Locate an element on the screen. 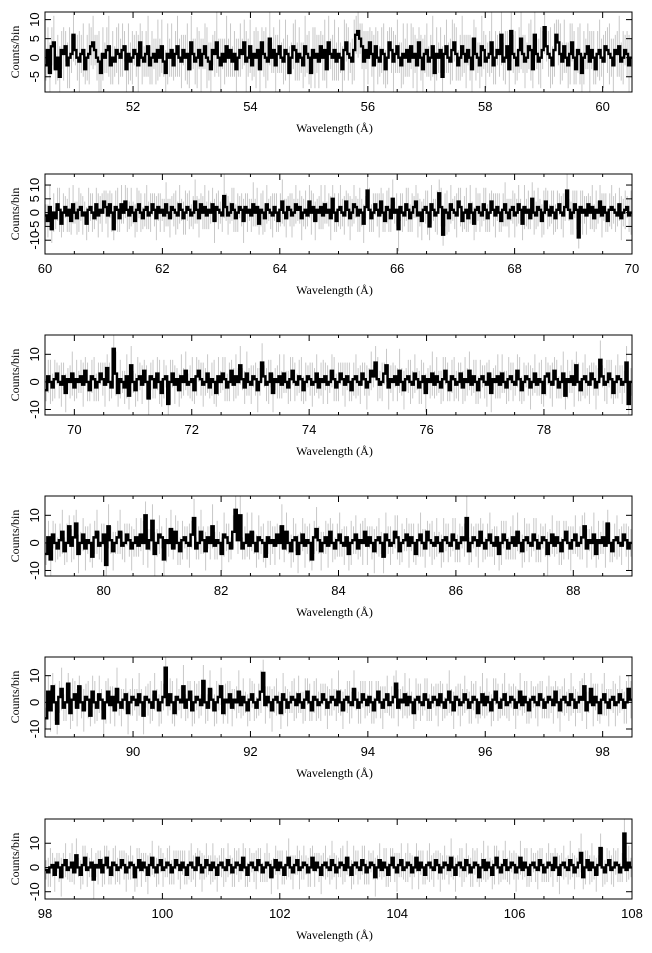 The width and height of the screenshot is (652, 953). chart-panel-1: 52 54 56 58 60 -5 0 5 10 Wavelength (Å) Counts/bin is located at coordinates (320, 73).